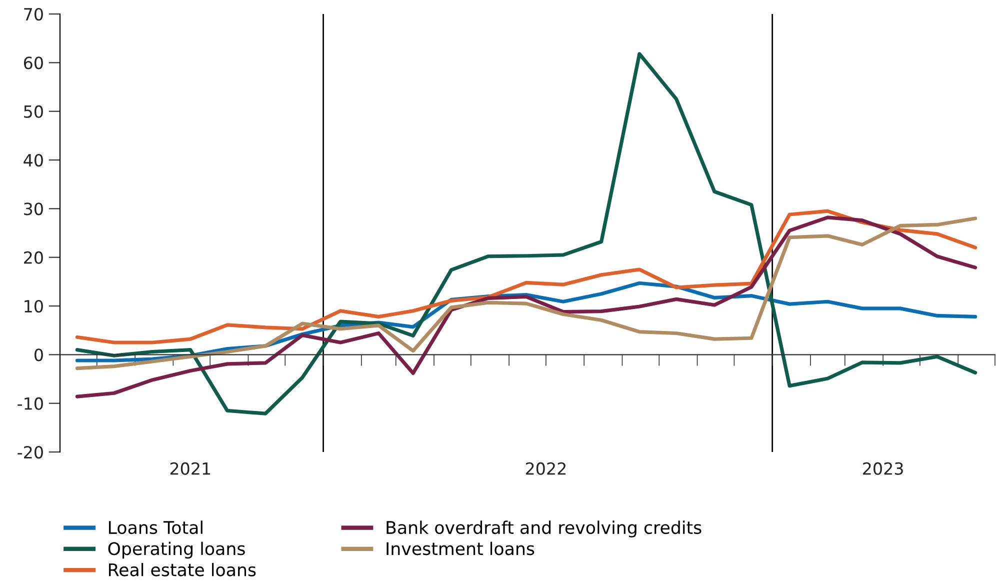 The height and width of the screenshot is (585, 1000). I want to click on y-tick-label: 50, so click(33, 111).